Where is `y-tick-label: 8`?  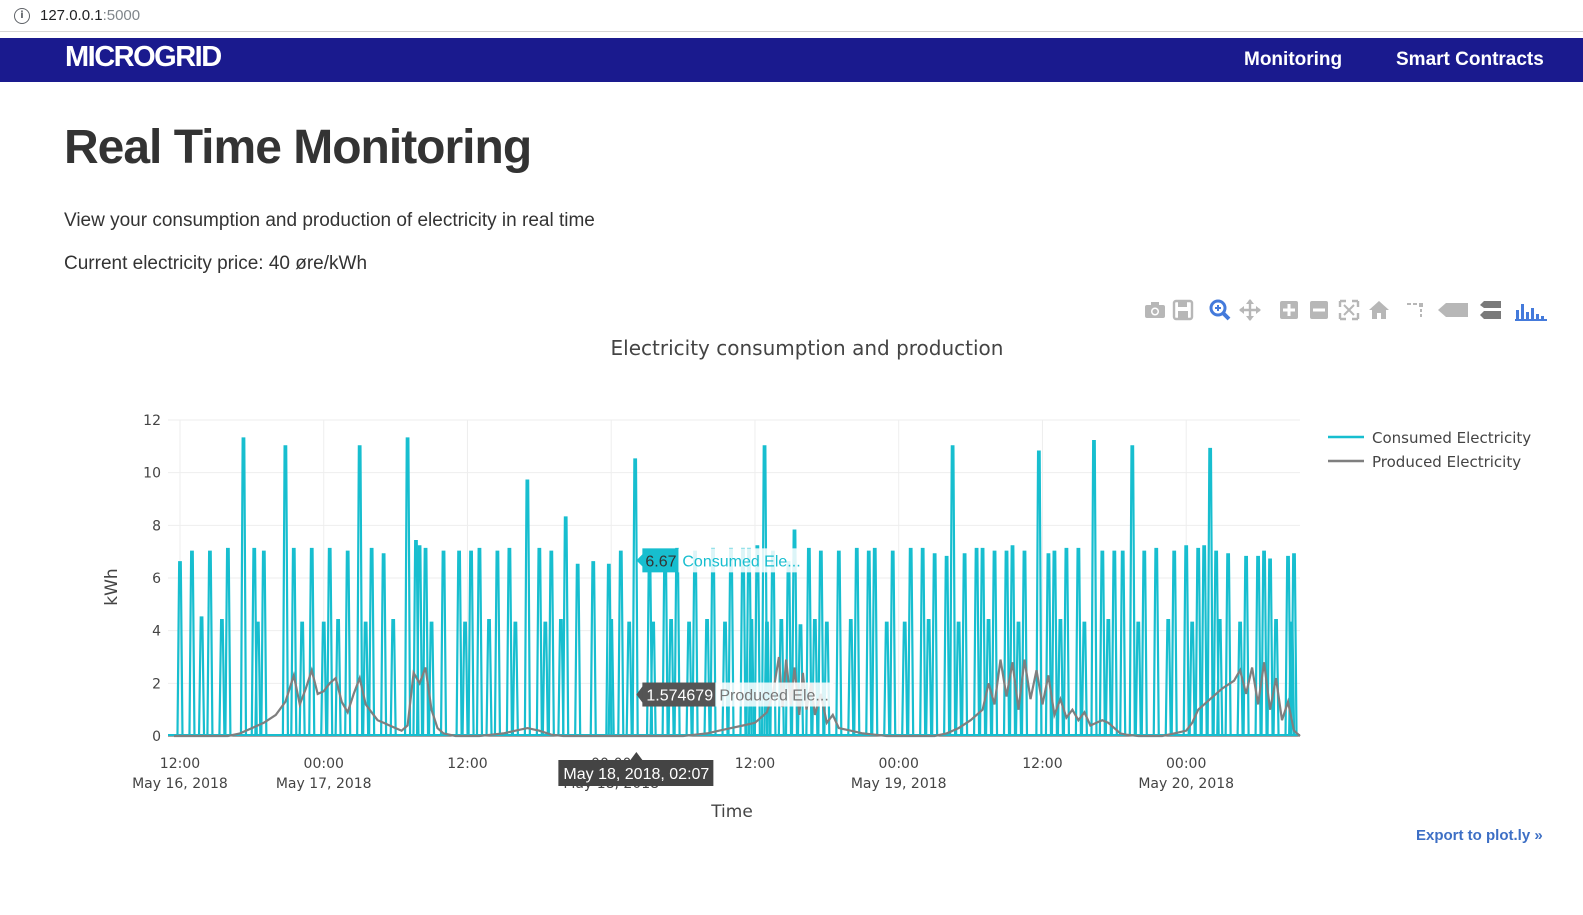 y-tick-label: 8 is located at coordinates (156, 526).